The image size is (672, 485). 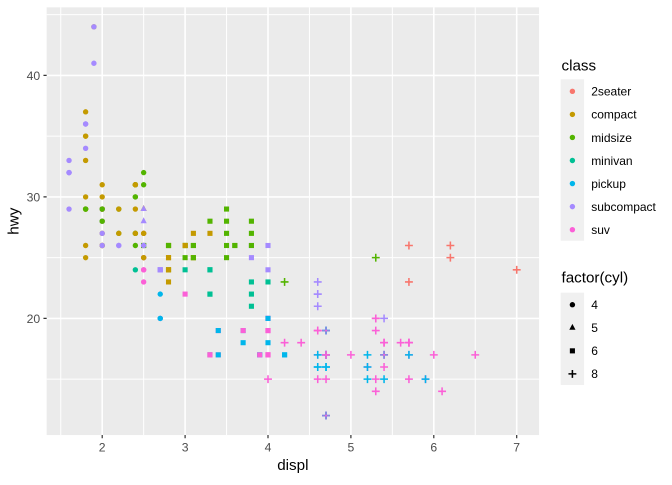 What do you see at coordinates (600, 230) in the screenshot?
I see `svg-text: suv` at bounding box center [600, 230].